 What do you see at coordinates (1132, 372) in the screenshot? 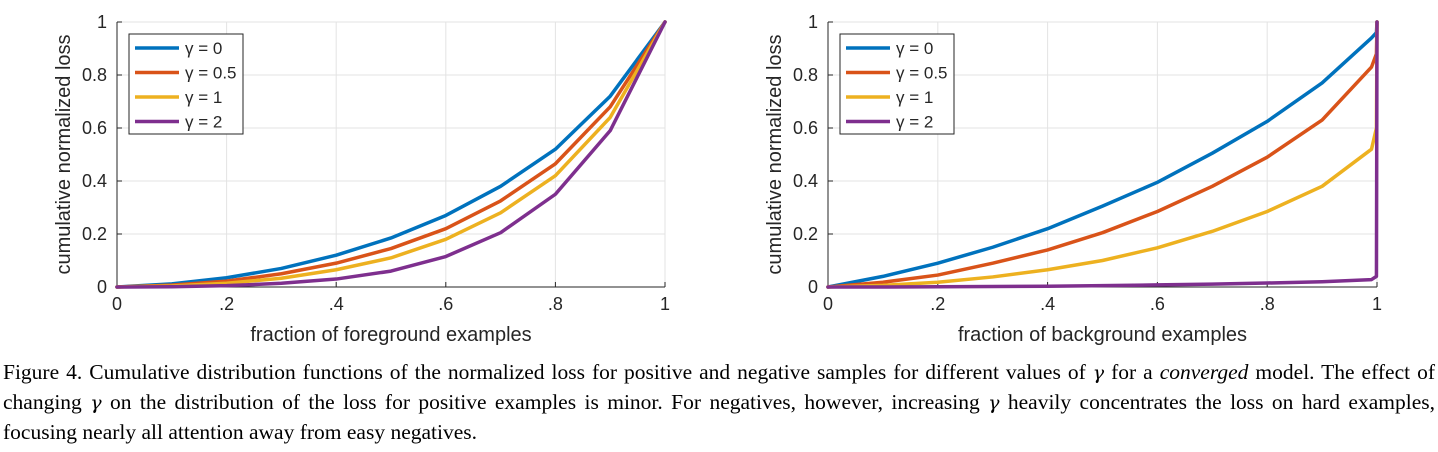
I see `caption-text-2: for a` at bounding box center [1132, 372].